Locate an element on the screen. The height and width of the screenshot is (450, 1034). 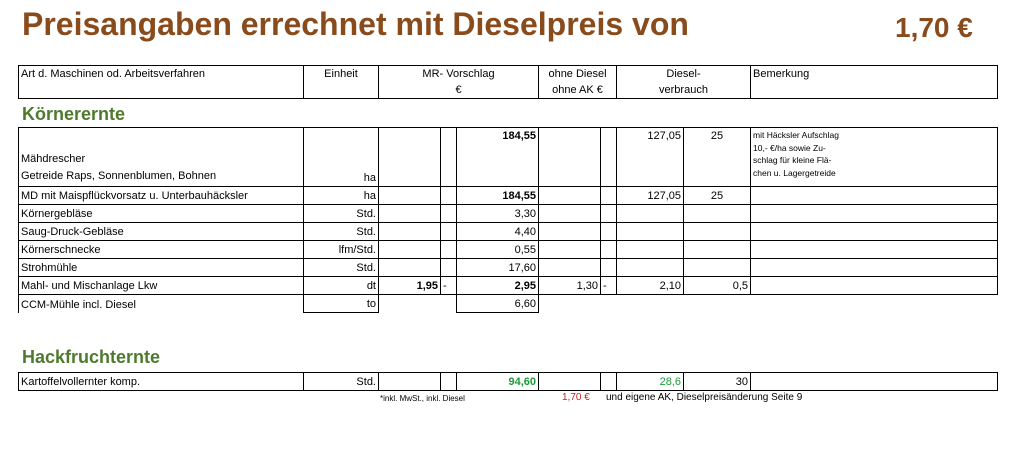
row-mr-value: 94,60 is located at coordinates (497, 381).